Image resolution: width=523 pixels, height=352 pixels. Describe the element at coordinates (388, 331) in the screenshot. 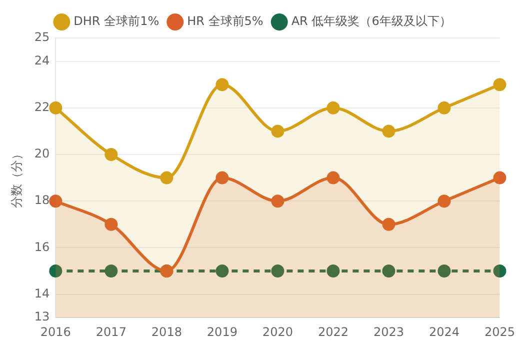

I see `x-tick-label: 2023` at that location.